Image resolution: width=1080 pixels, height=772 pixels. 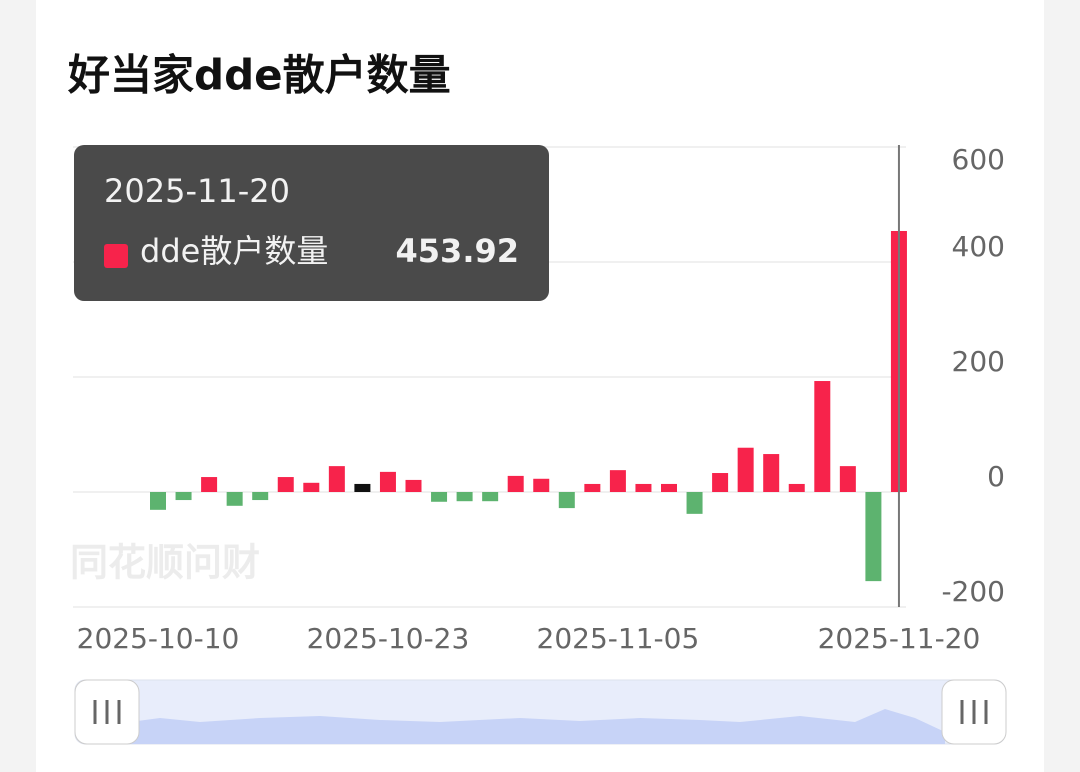 What do you see at coordinates (234, 251) in the screenshot?
I see `tooltip-series-name: dde散户数量` at bounding box center [234, 251].